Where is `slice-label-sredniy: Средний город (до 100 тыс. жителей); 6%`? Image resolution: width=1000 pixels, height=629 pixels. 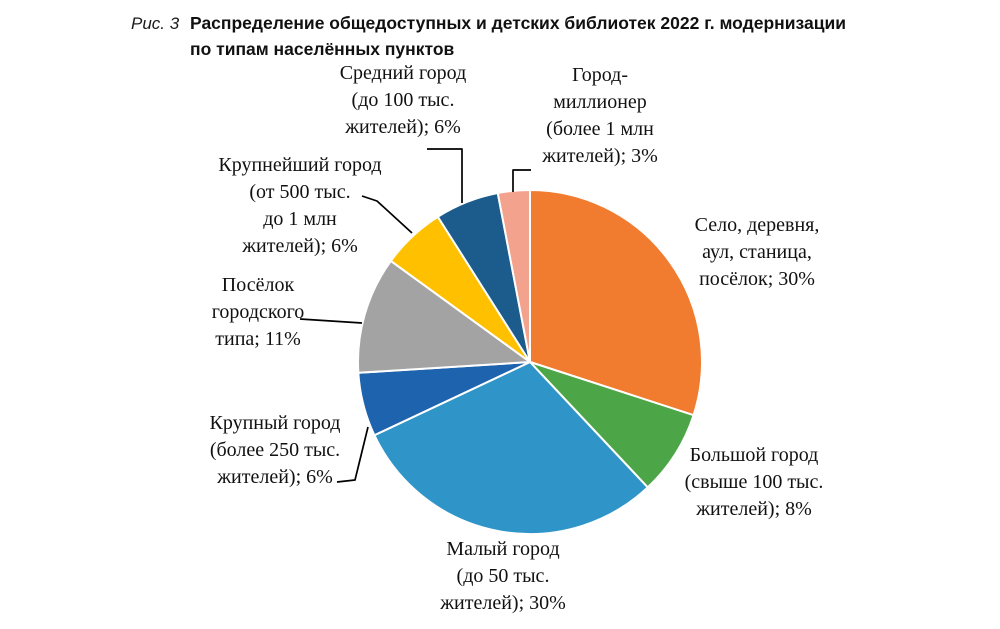 slice-label-sredniy: Средний город (до 100 тыс. жителей); 6% is located at coordinates (403, 100).